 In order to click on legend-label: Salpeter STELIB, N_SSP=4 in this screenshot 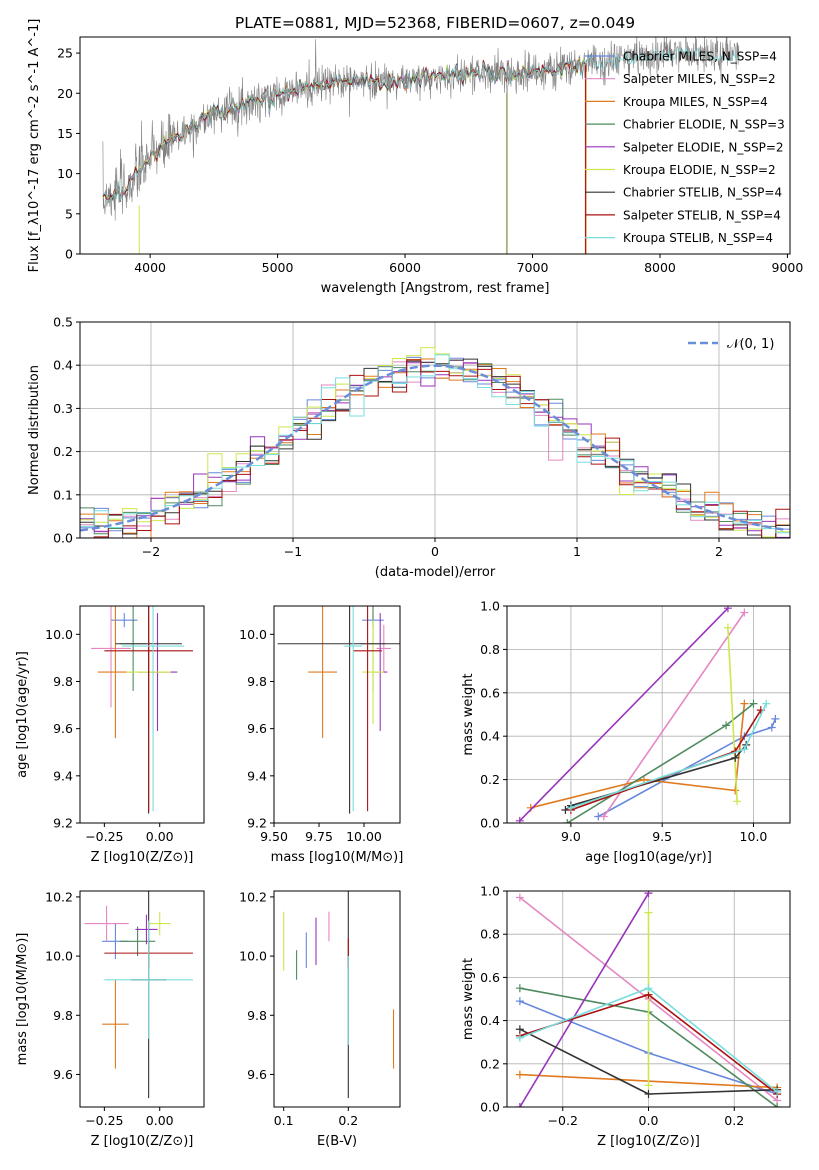, I will do `click(702, 215)`.